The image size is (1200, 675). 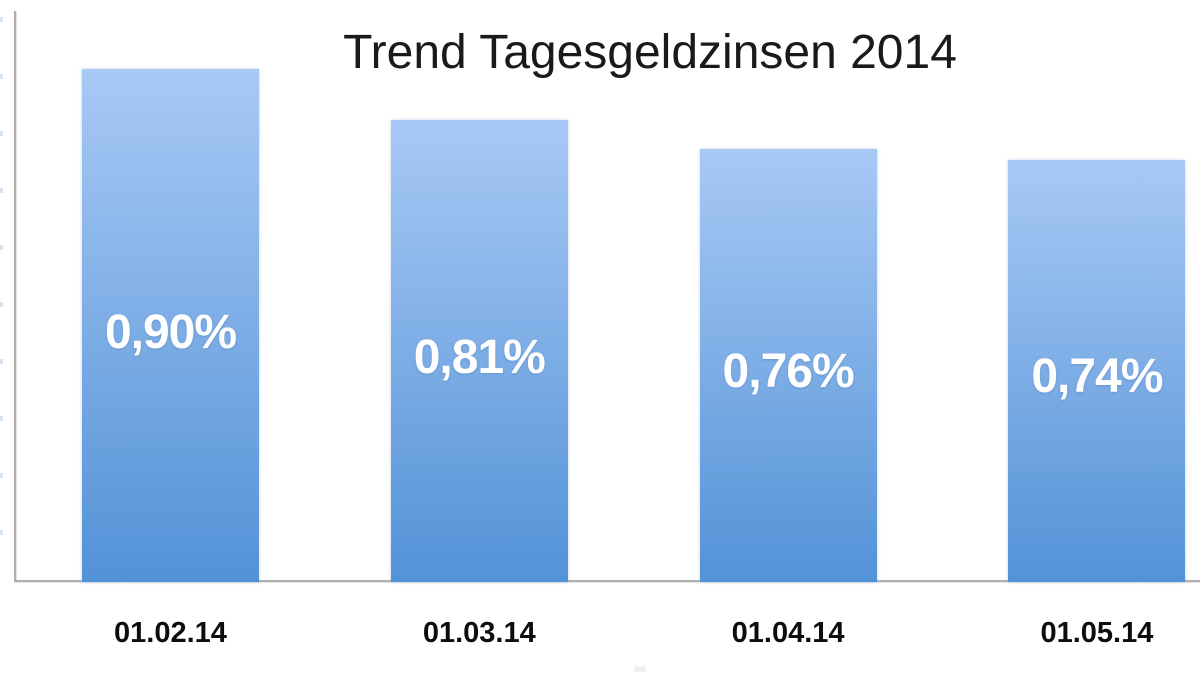 What do you see at coordinates (479, 633) in the screenshot?
I see `x-axis-category-label: 01.03.14` at bounding box center [479, 633].